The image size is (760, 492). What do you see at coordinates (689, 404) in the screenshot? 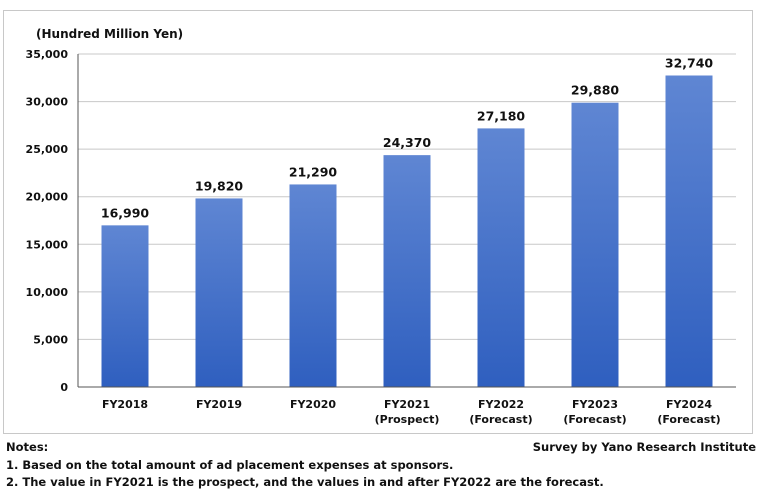
I see `x-tick-label: FY2024` at bounding box center [689, 404].